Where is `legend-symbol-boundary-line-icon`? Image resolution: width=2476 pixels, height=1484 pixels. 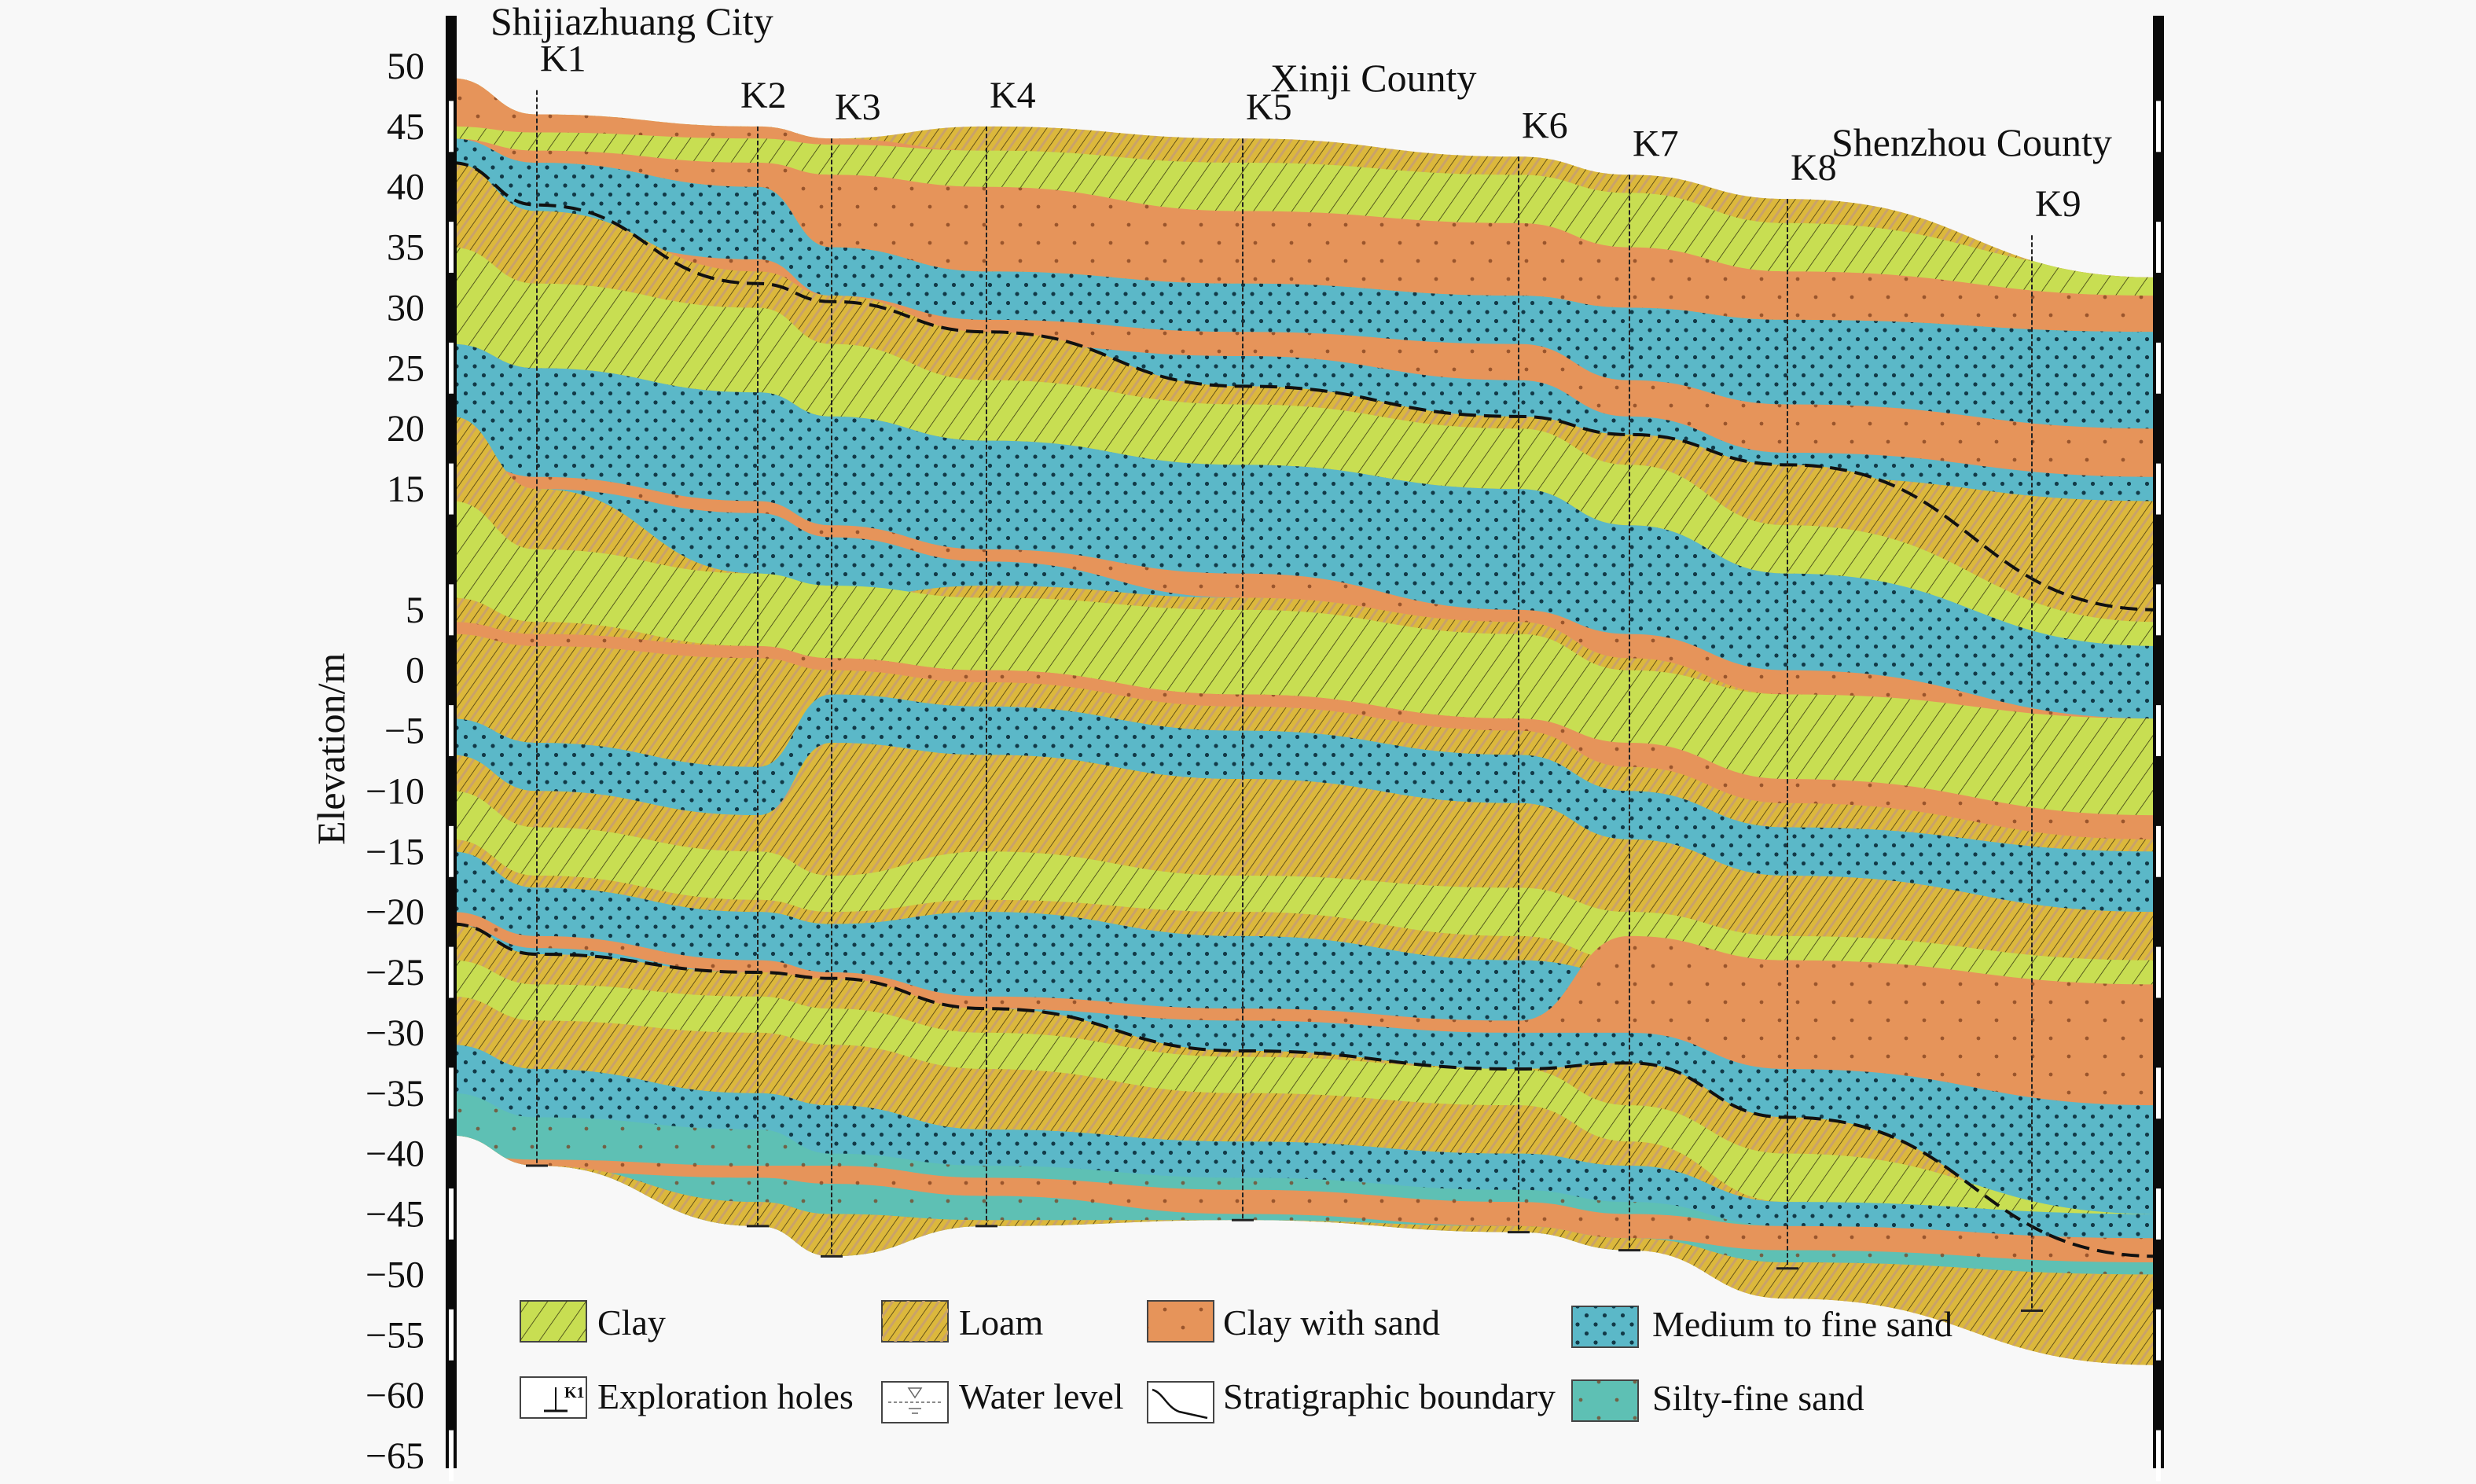
legend-symbol-boundary-line-icon is located at coordinates (1181, 1402).